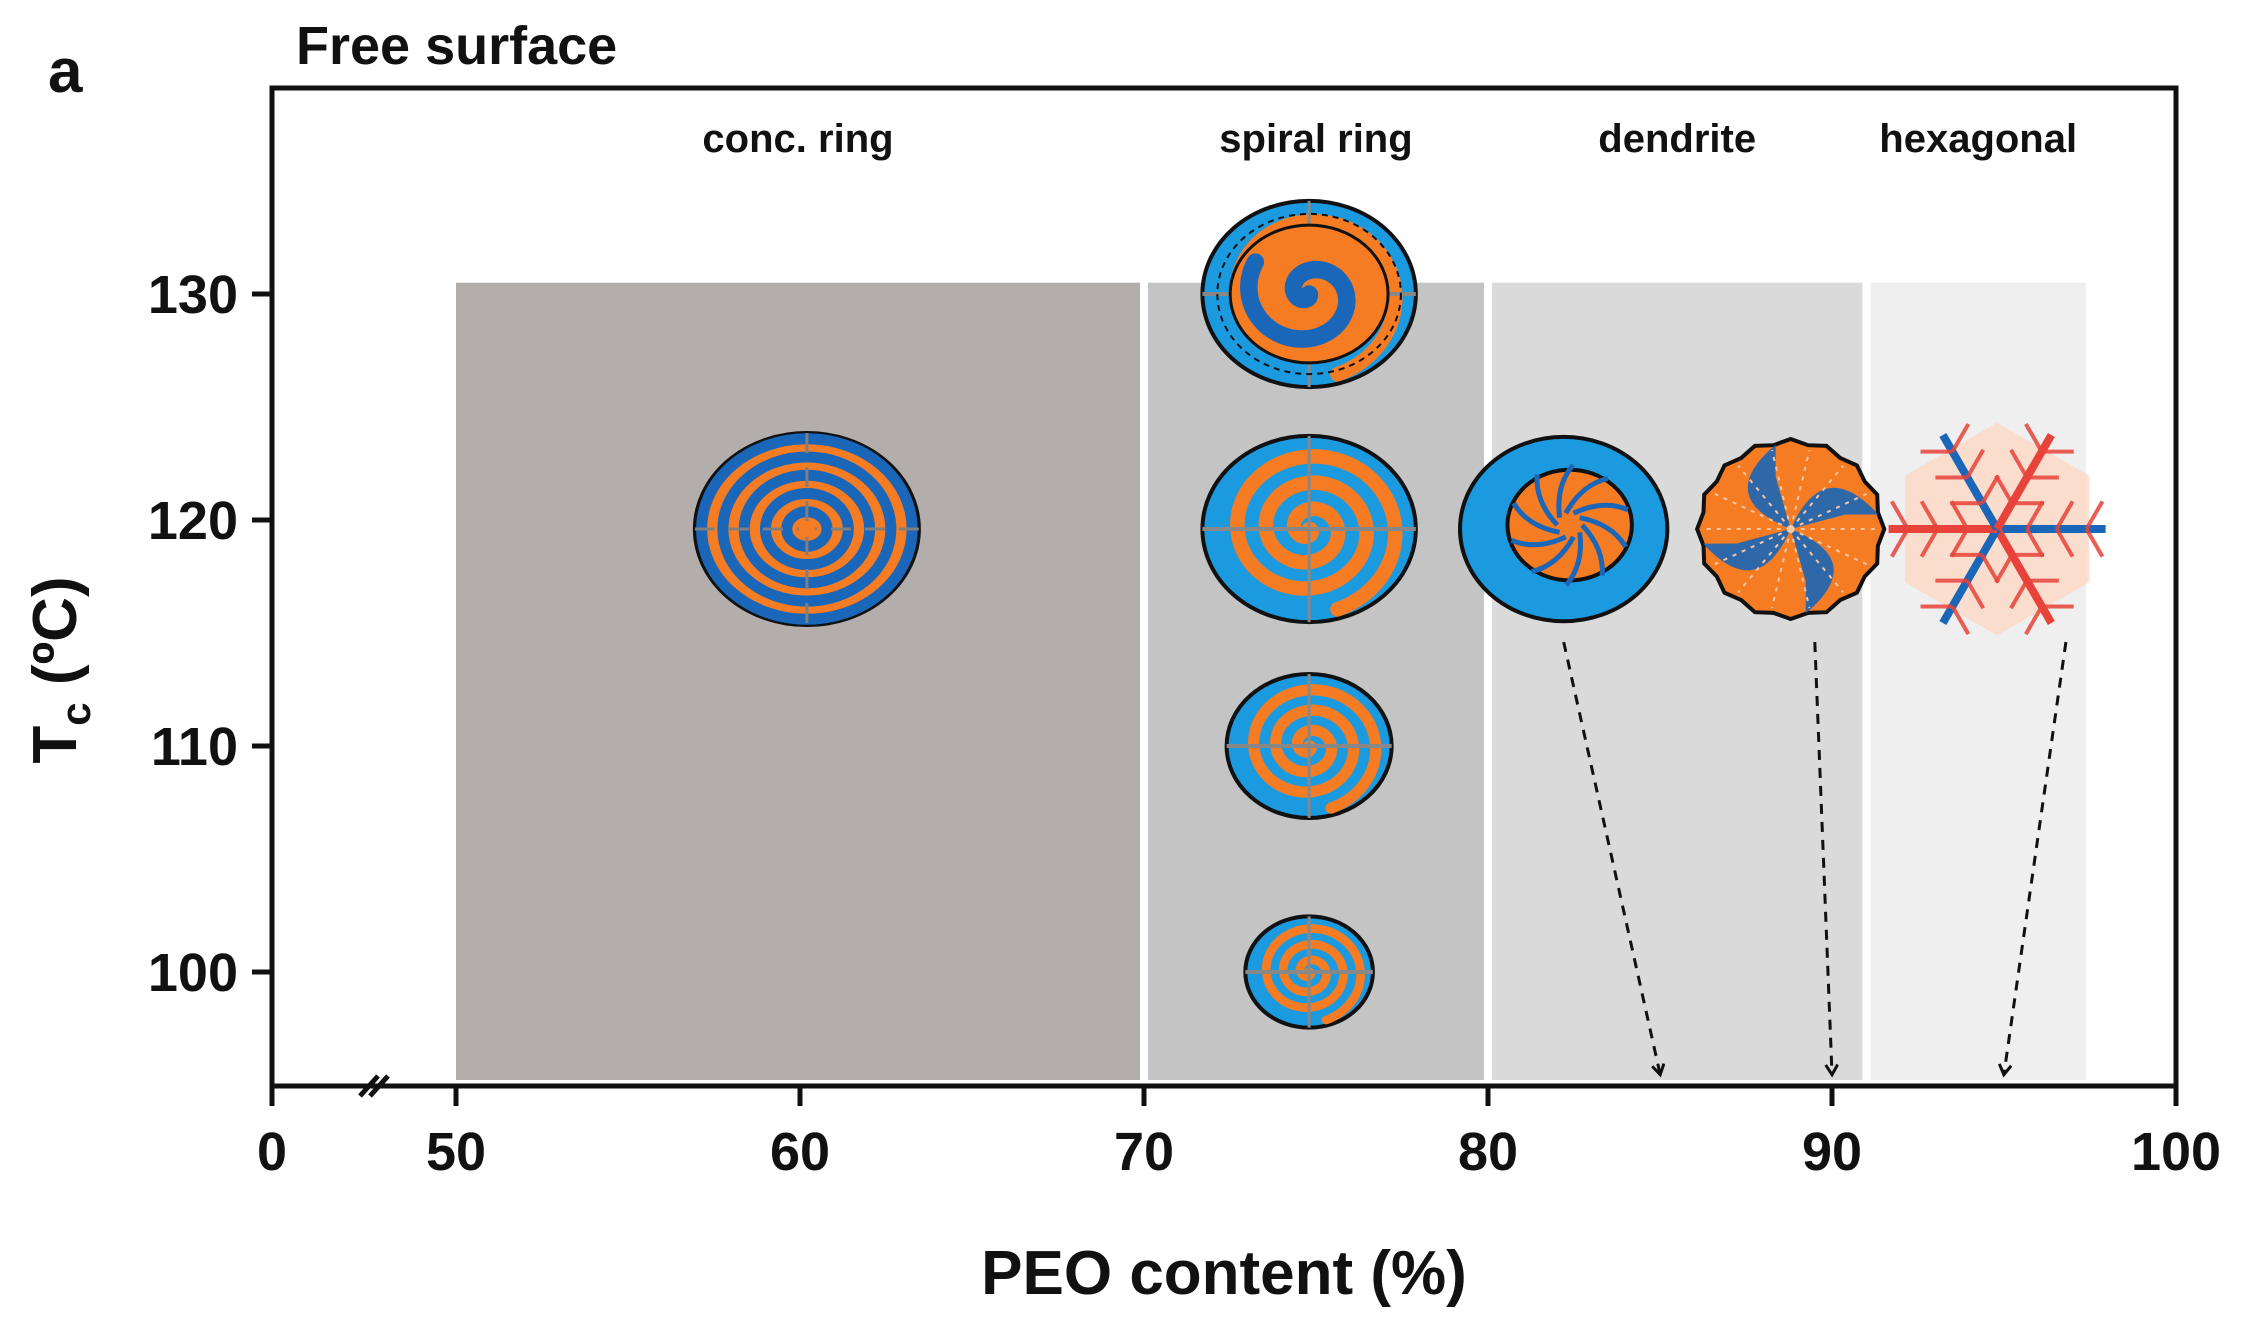  Describe the element at coordinates (456, 1152) in the screenshot. I see `x-tick-label: 50` at that location.